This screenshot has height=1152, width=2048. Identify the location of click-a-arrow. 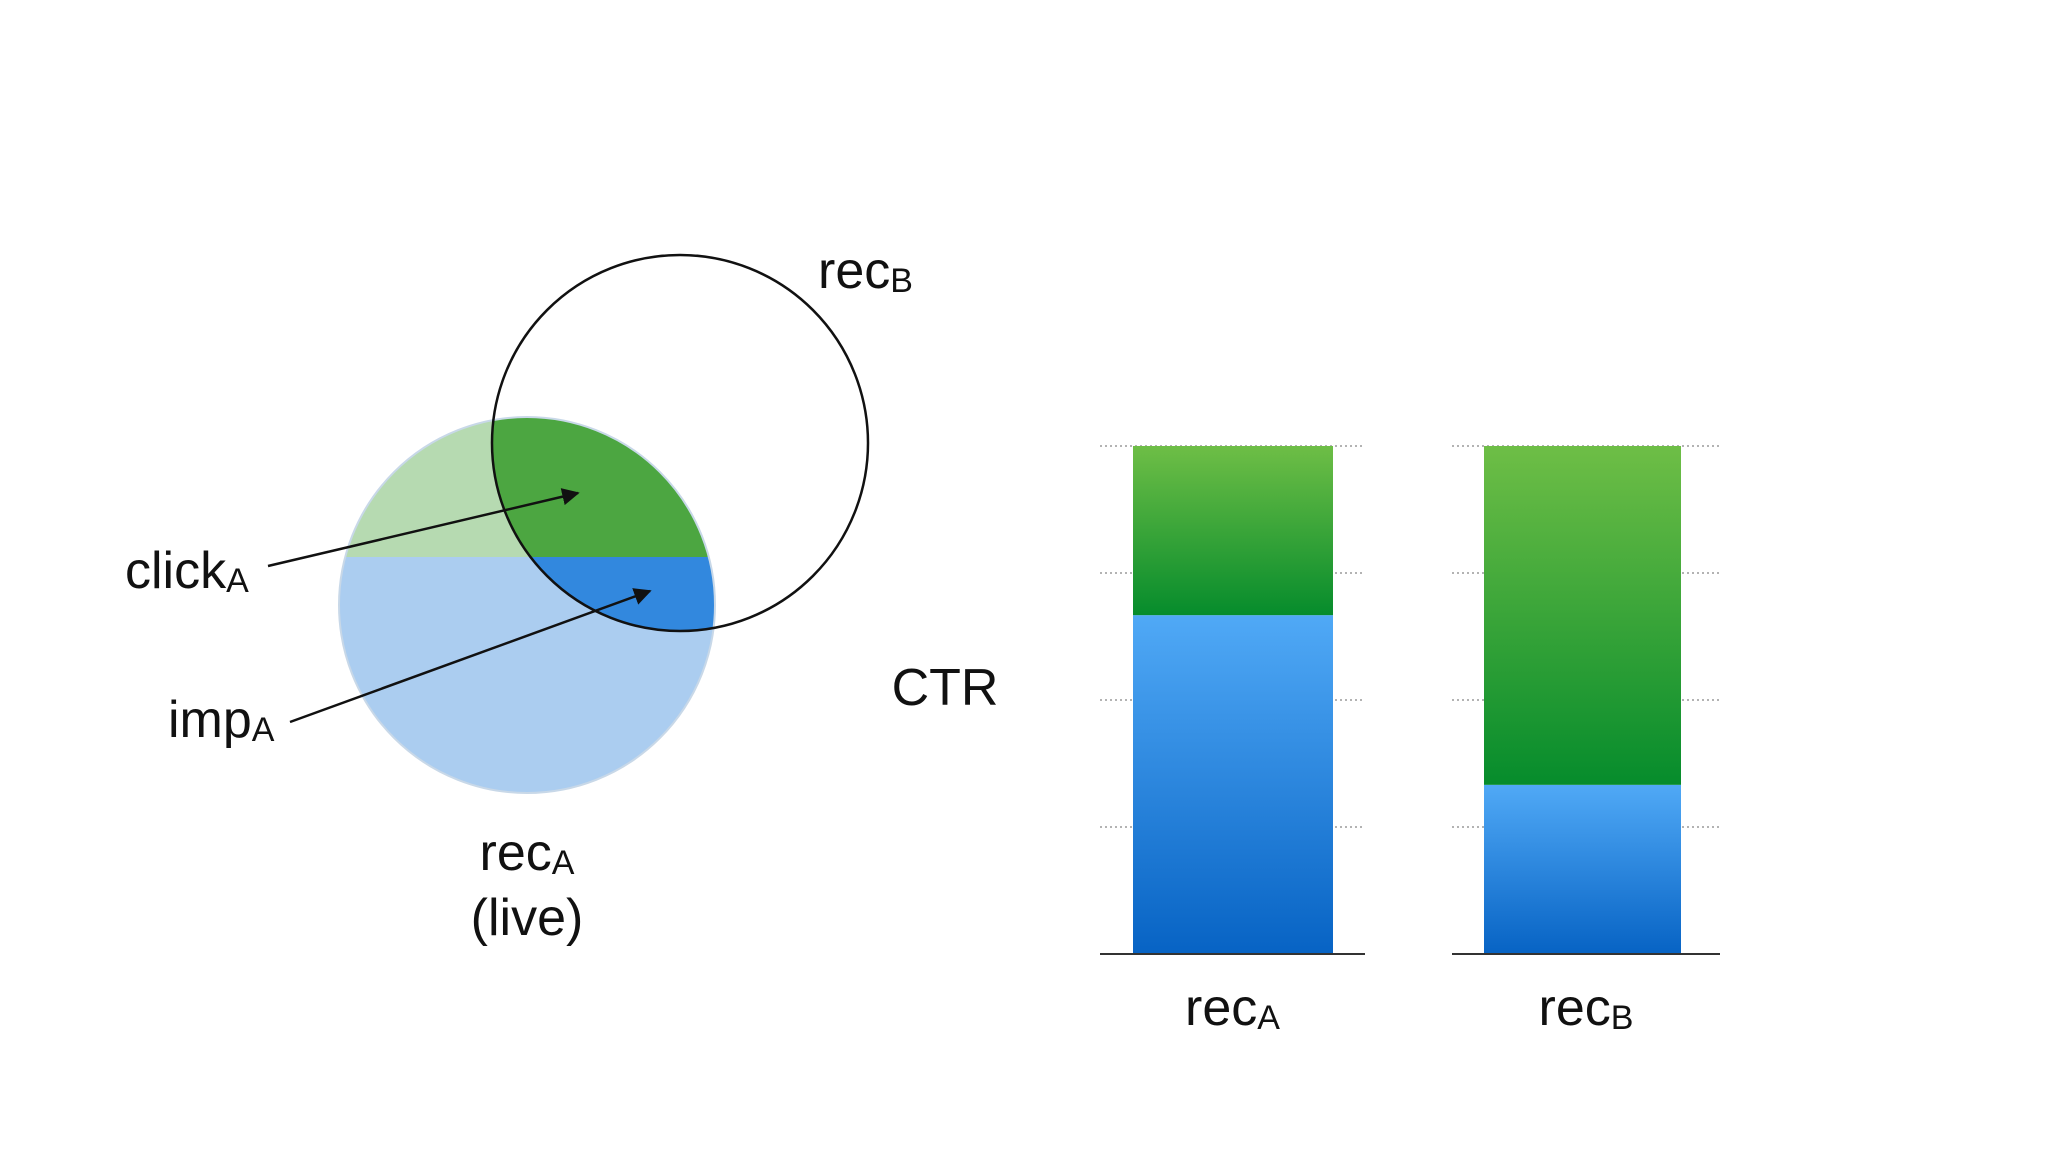
(423, 528).